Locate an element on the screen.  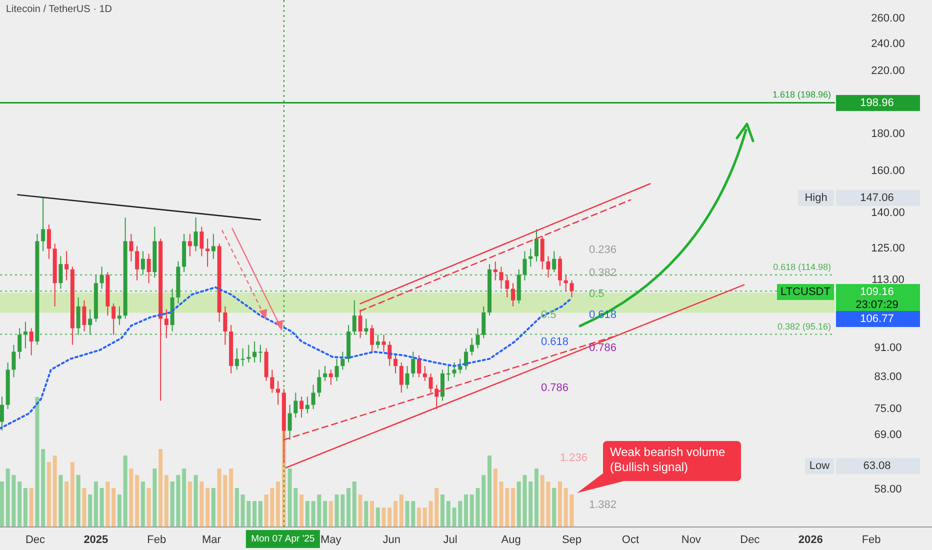
annotation: 63.08 is located at coordinates (877, 466).